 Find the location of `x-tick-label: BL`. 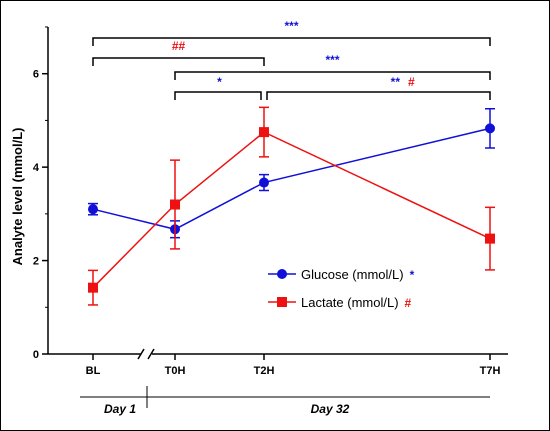

x-tick-label: BL is located at coordinates (93, 371).